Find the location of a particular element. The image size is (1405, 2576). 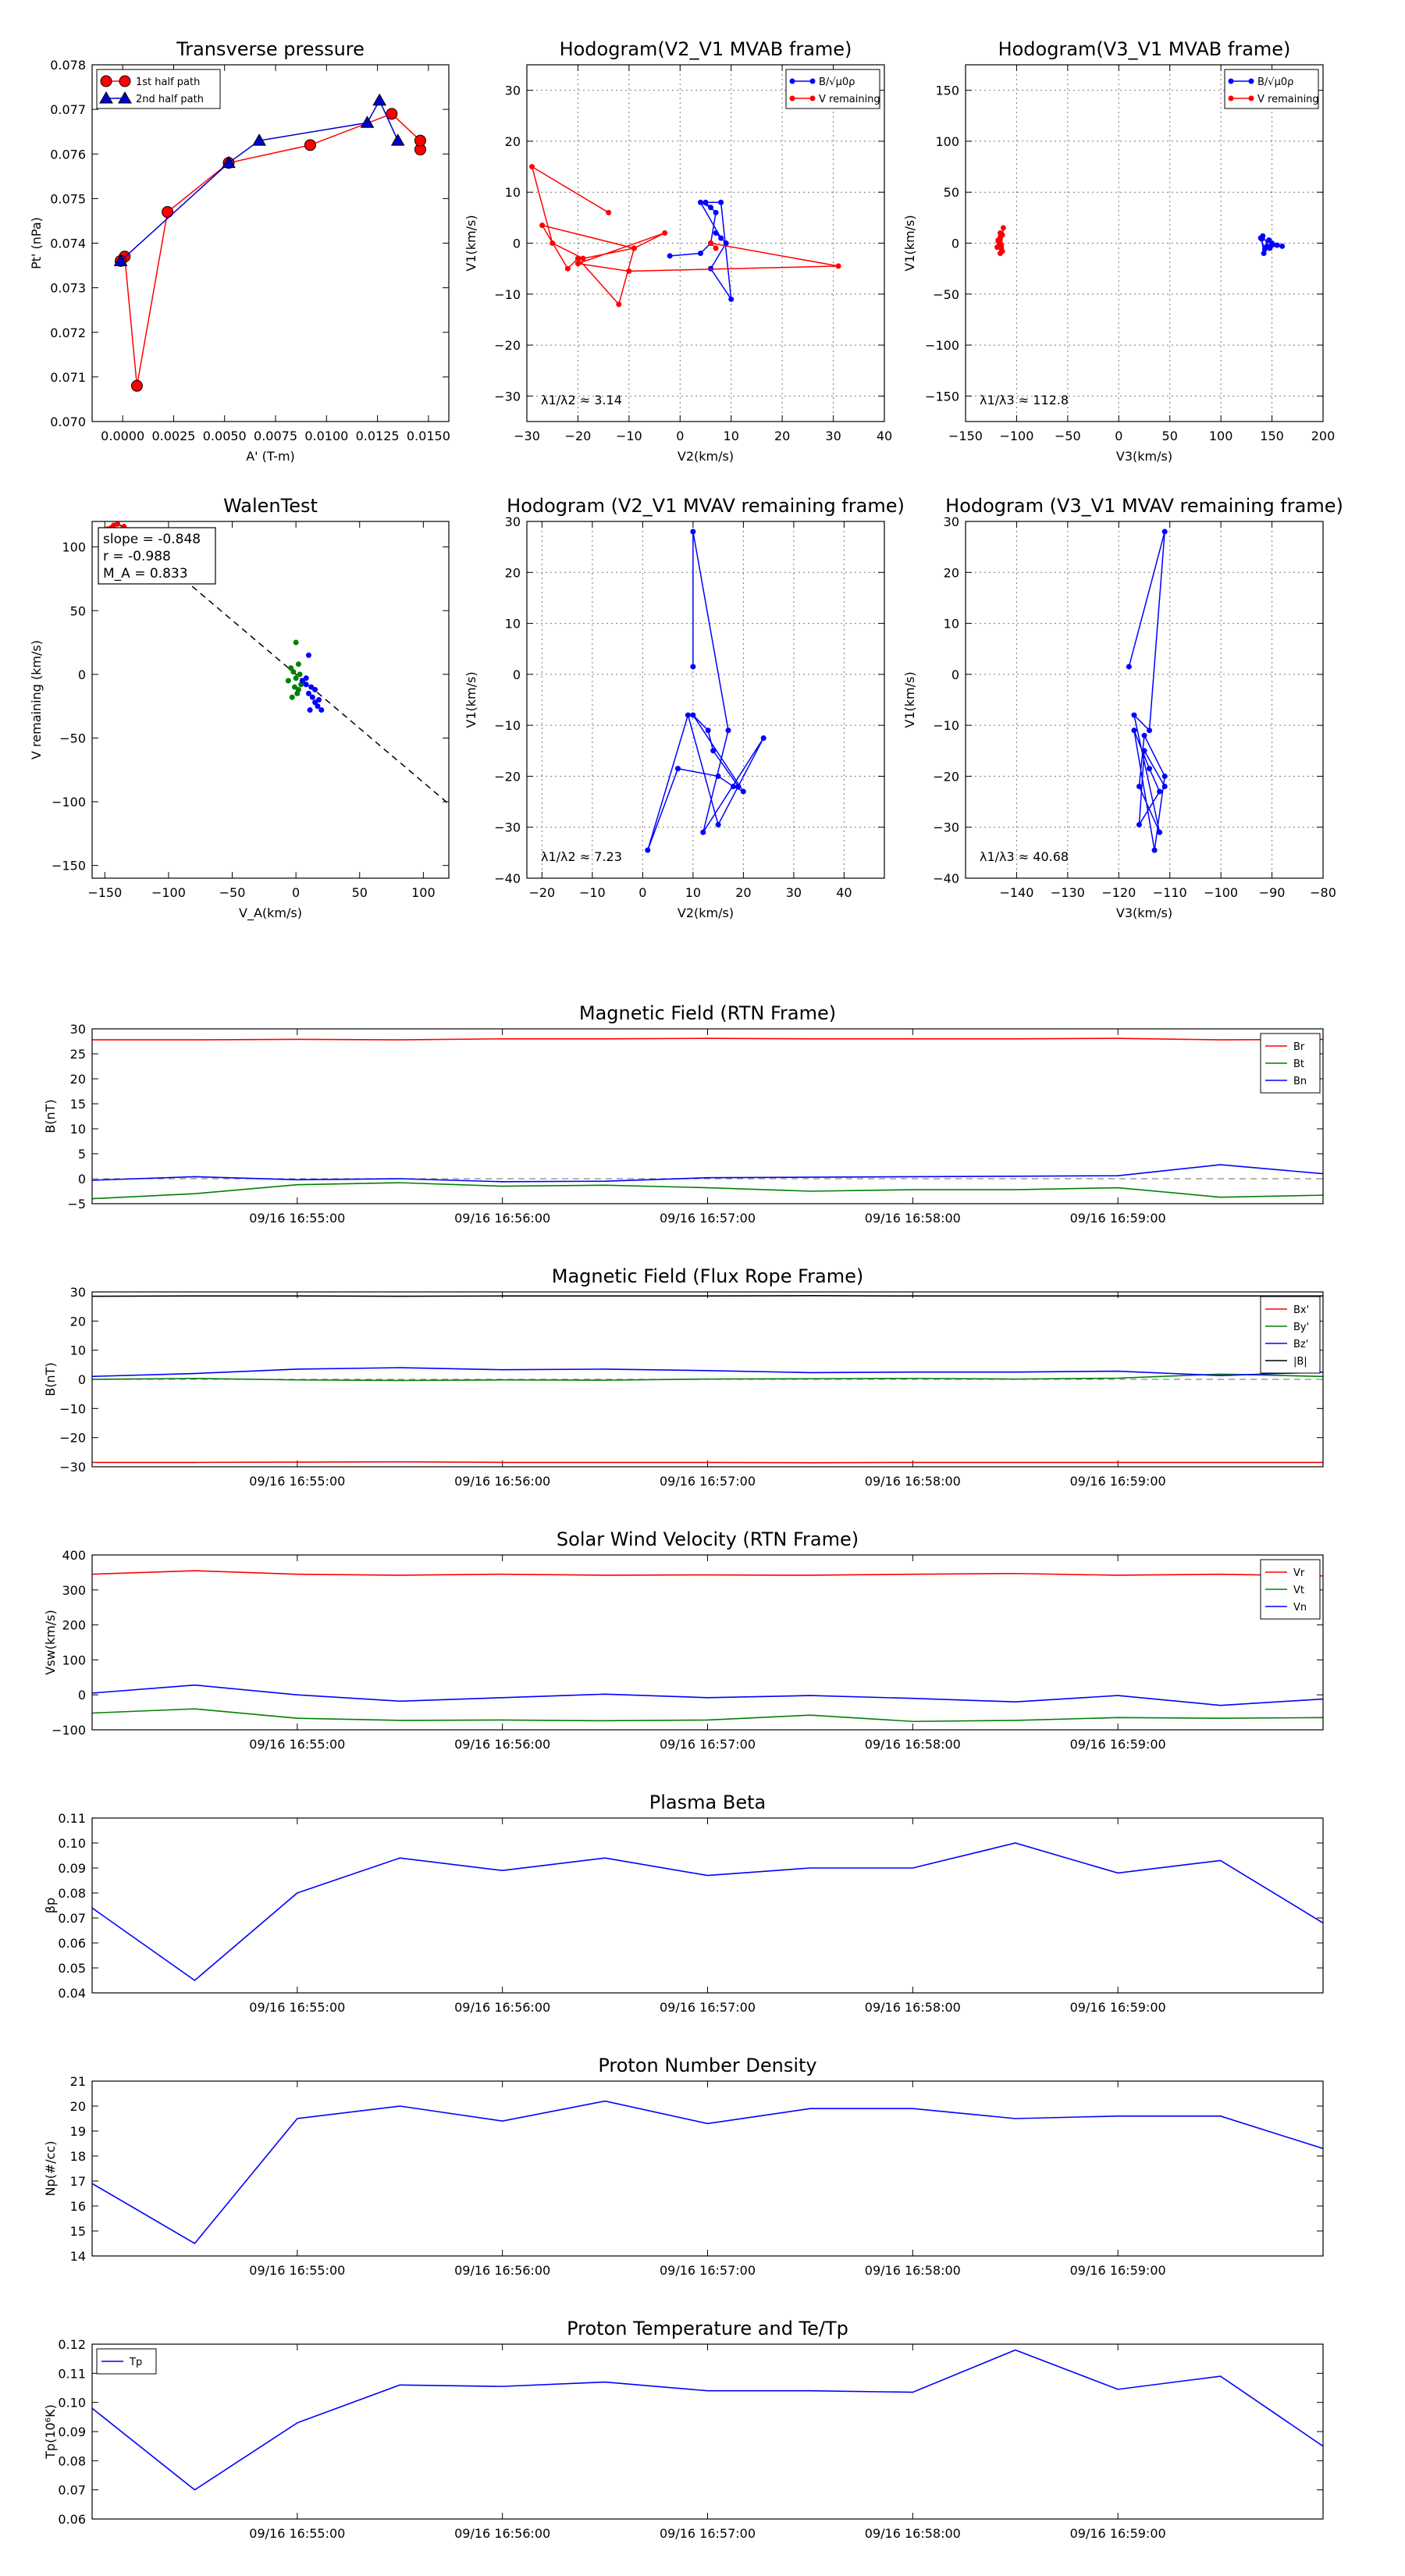

x-tick-label: −10 is located at coordinates (592, 892).